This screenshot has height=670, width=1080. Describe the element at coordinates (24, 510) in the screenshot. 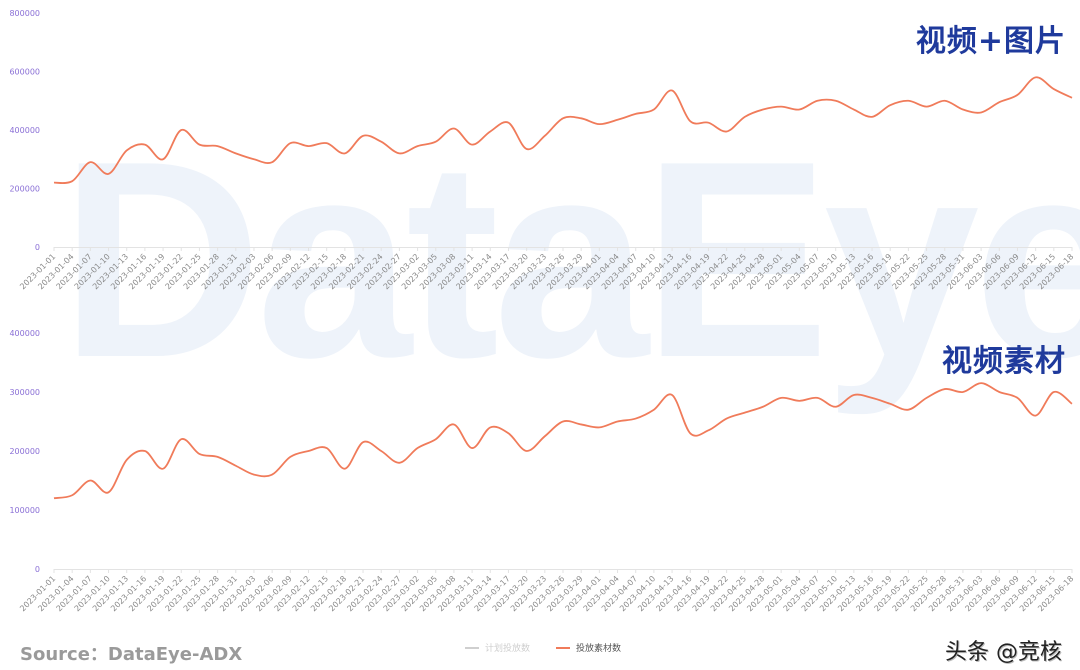

I see `y-tick-label: 100000` at that location.